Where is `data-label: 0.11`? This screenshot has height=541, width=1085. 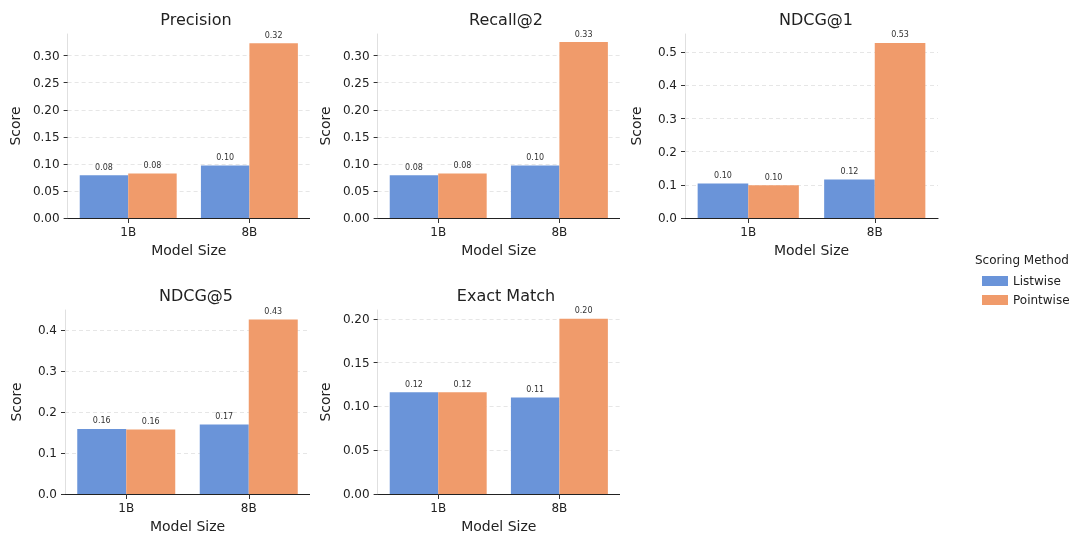
data-label: 0.11 is located at coordinates (535, 390).